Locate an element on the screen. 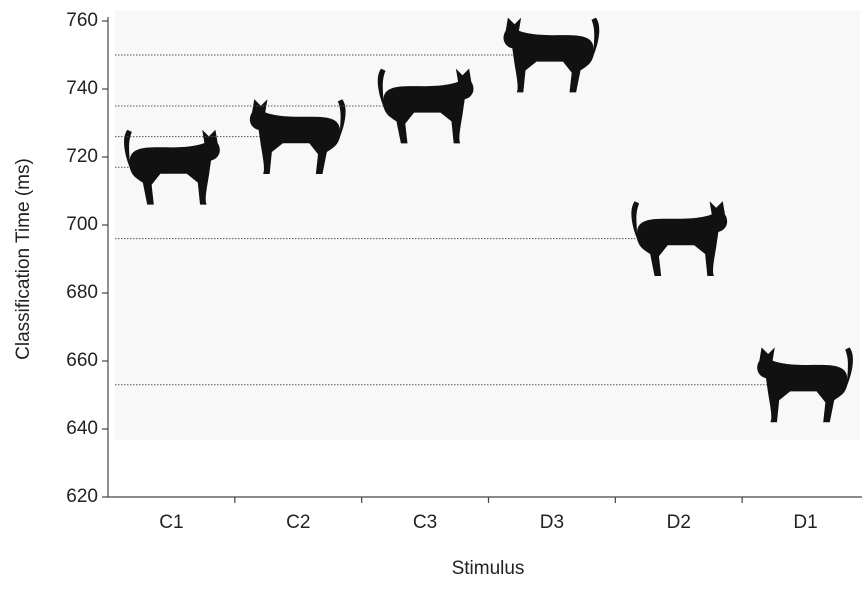 The height and width of the screenshot is (589, 862). y-tick-label: 760 is located at coordinates (82, 20).